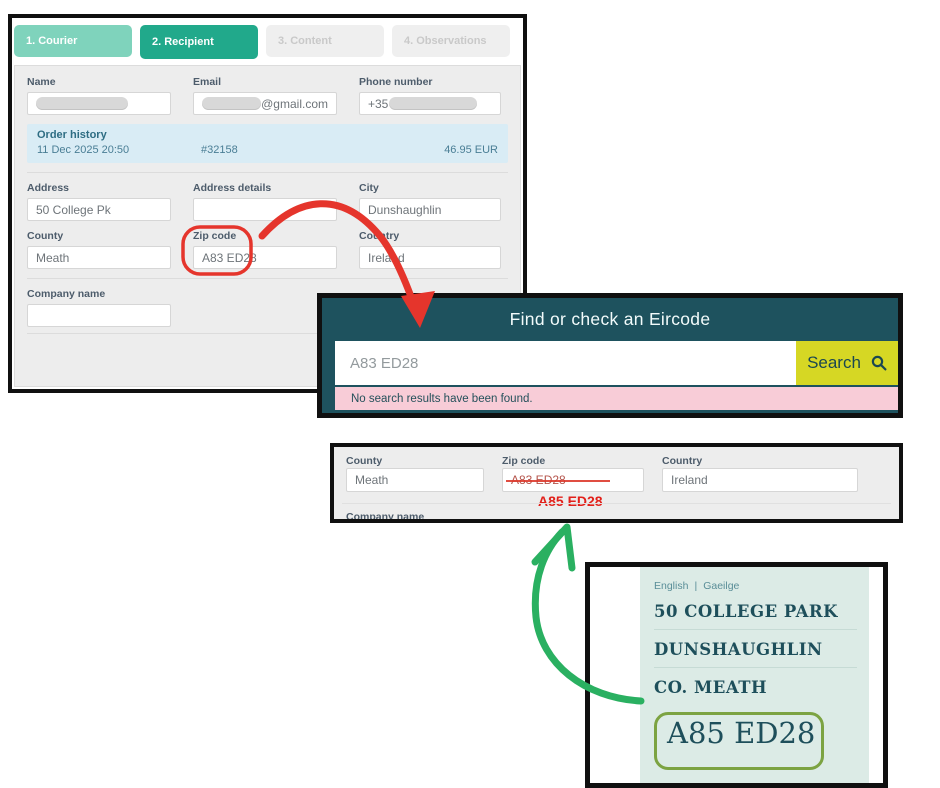 Image resolution: width=940 pixels, height=788 pixels. Describe the element at coordinates (72, 135) in the screenshot. I see `order-history-title: Order history` at that location.